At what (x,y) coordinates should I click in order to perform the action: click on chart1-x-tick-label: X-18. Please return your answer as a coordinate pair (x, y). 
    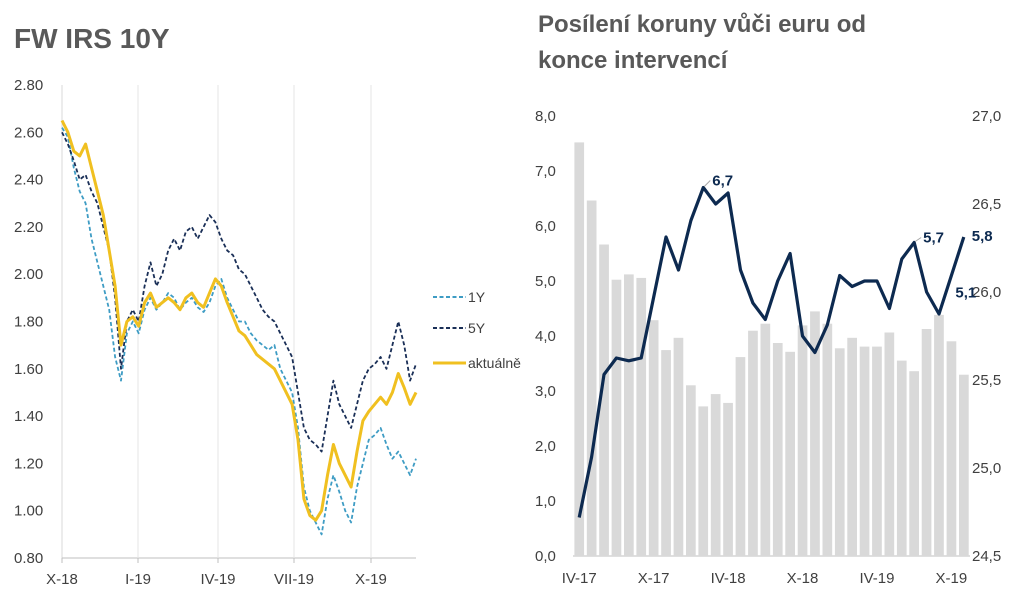
    Looking at the image, I should click on (62, 579).